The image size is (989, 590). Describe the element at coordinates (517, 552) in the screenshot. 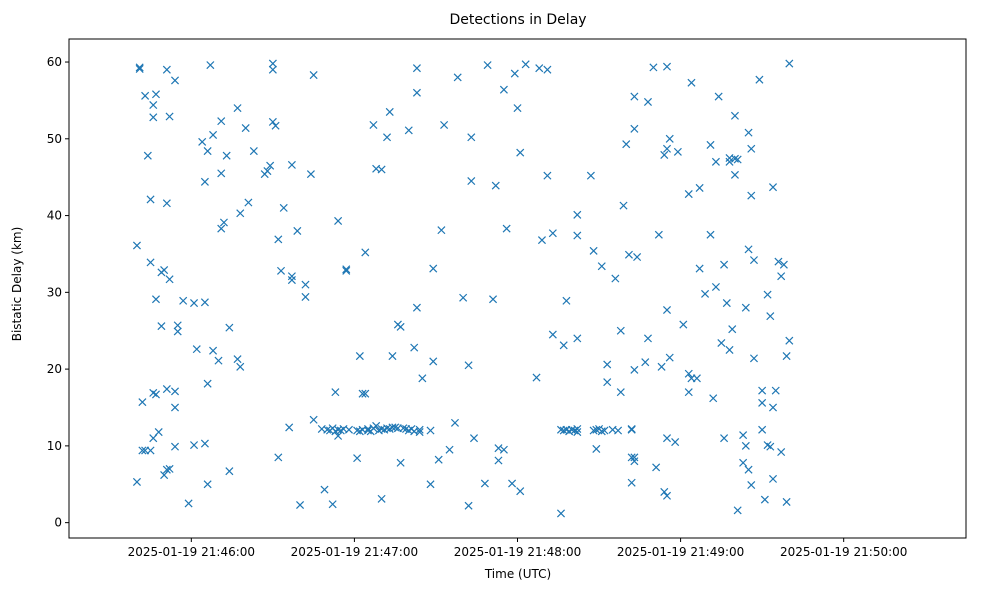

I see `x-tick-label: 2025-01-19 21:48:00` at that location.